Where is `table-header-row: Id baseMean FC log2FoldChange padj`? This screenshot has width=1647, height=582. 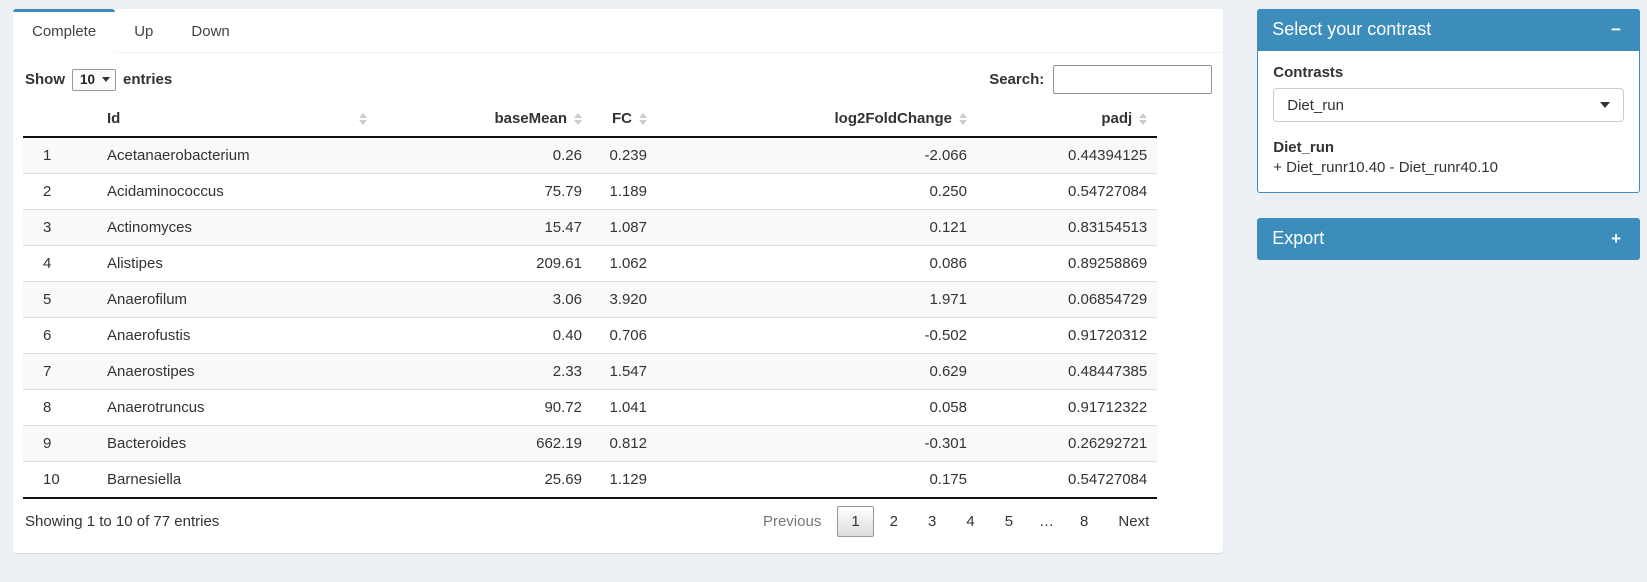 table-header-row: Id baseMean FC log2FoldChange padj is located at coordinates (590, 120).